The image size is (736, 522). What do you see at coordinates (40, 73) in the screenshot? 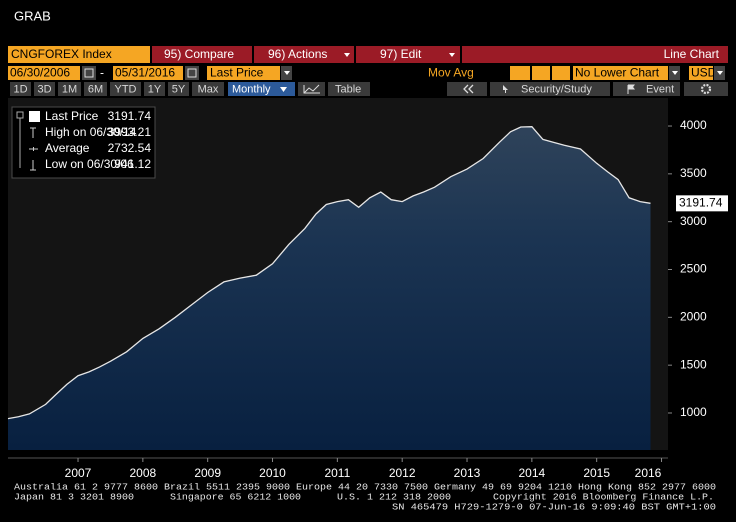
I see `start-date: 06/30/2006` at bounding box center [40, 73].